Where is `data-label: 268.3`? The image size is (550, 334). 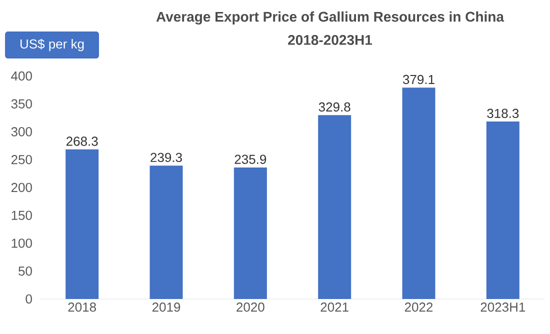 data-label: 268.3 is located at coordinates (82, 141).